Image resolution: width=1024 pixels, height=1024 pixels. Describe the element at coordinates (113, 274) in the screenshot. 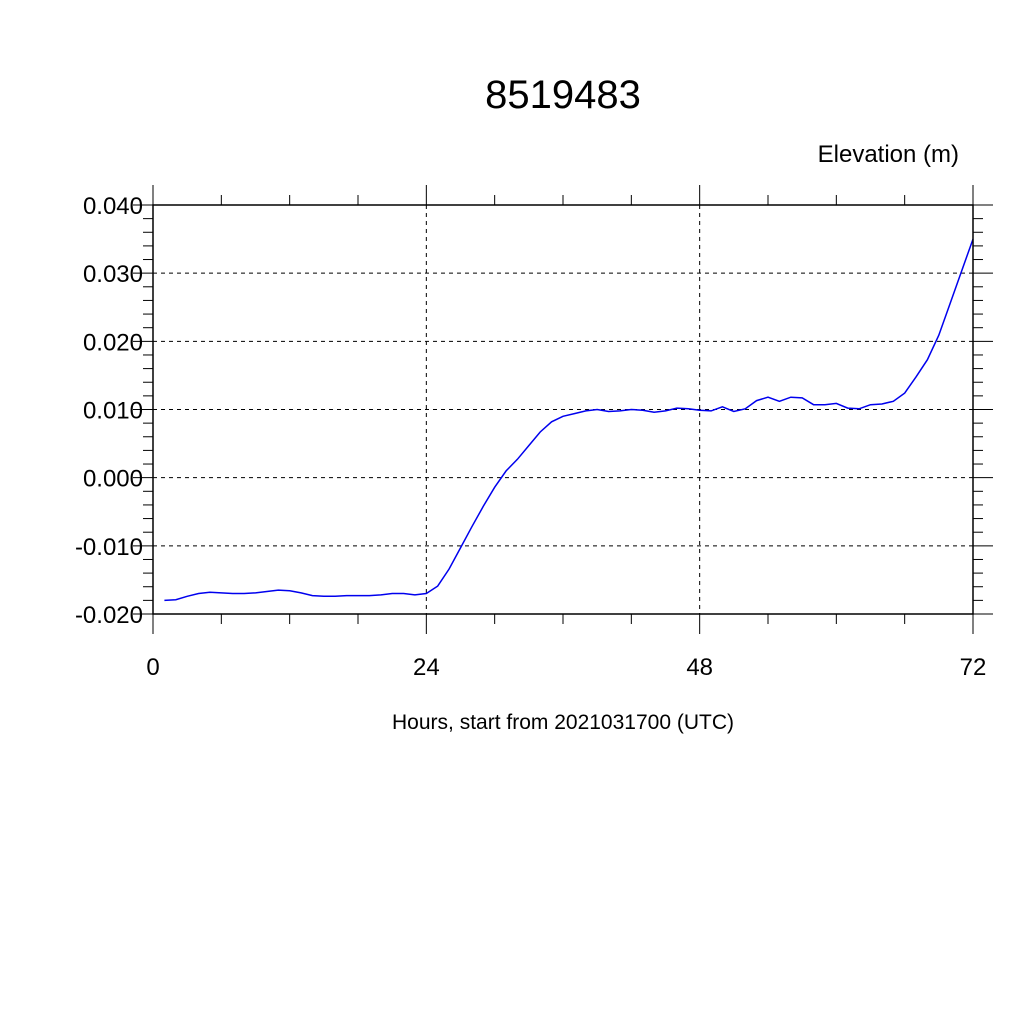

I see `y-tick-label: 0.030` at that location.